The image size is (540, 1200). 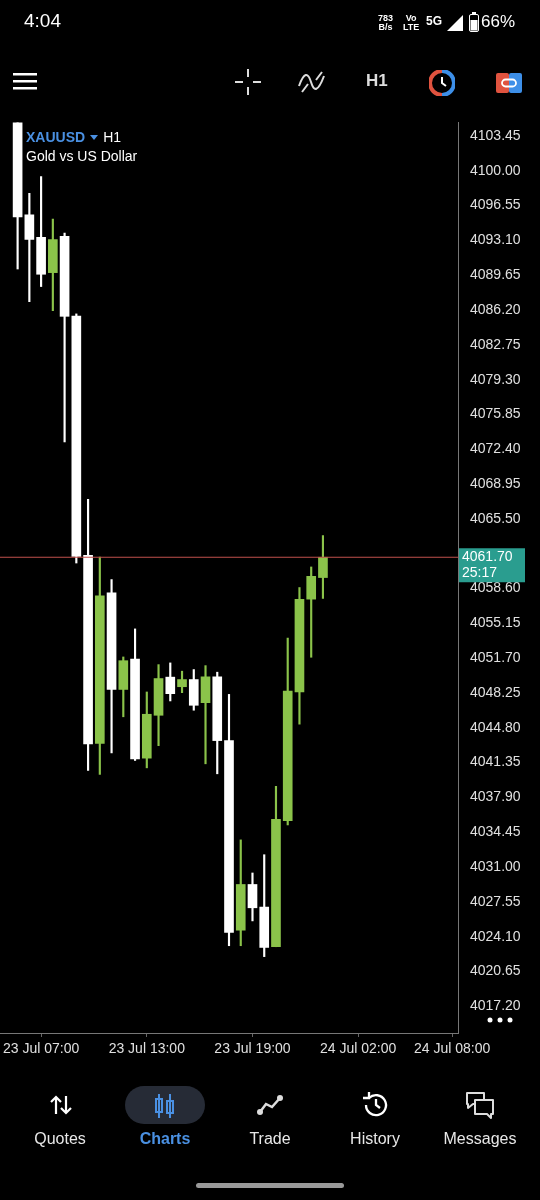 What do you see at coordinates (495, 134) in the screenshot?
I see `y-tick-label: 4103.45` at bounding box center [495, 134].